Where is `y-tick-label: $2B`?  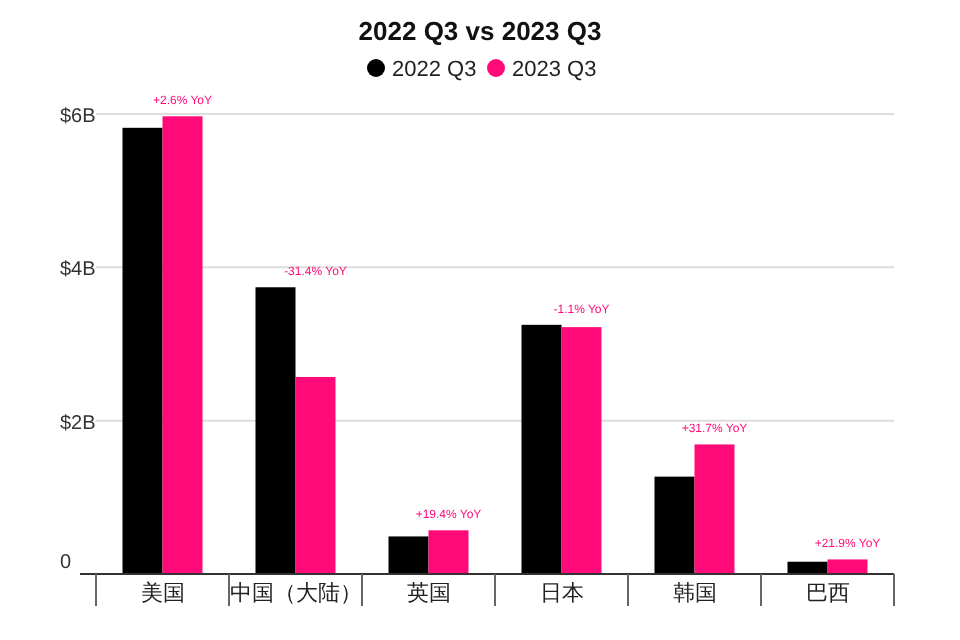
y-tick-label: $2B is located at coordinates (78, 423).